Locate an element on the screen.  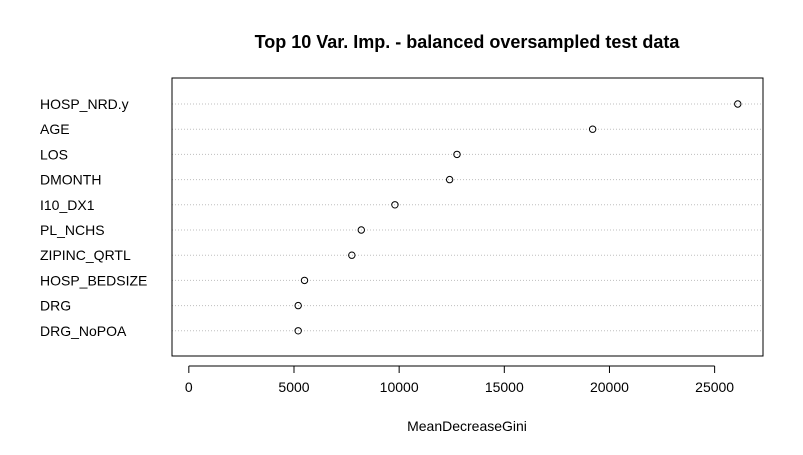
x-tick-label: 15000 is located at coordinates (504, 387).